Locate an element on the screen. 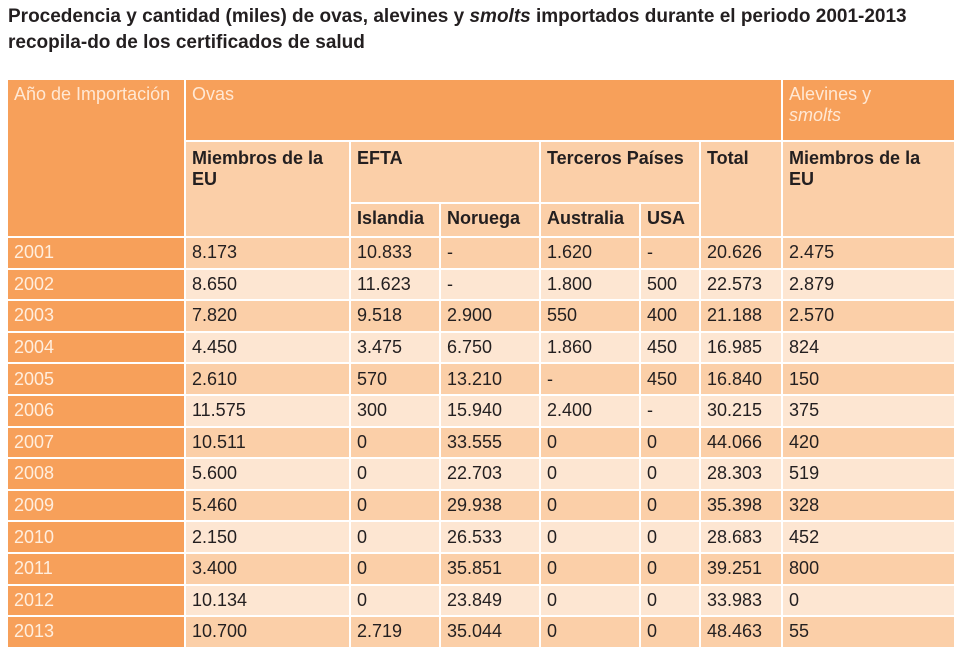  cell-noruega: 35.044 is located at coordinates (491, 633).